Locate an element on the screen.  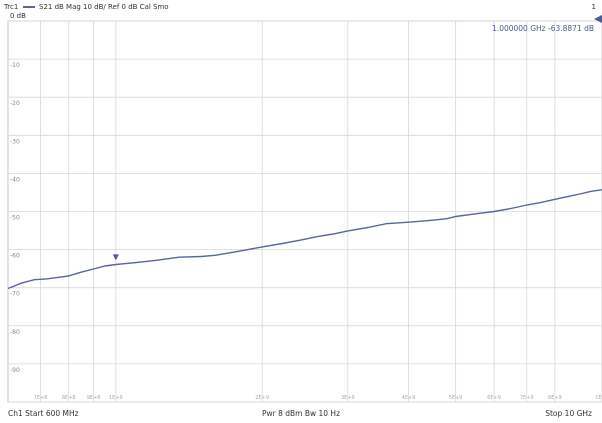
x-tick-label: 3E+9 is located at coordinates (348, 398).